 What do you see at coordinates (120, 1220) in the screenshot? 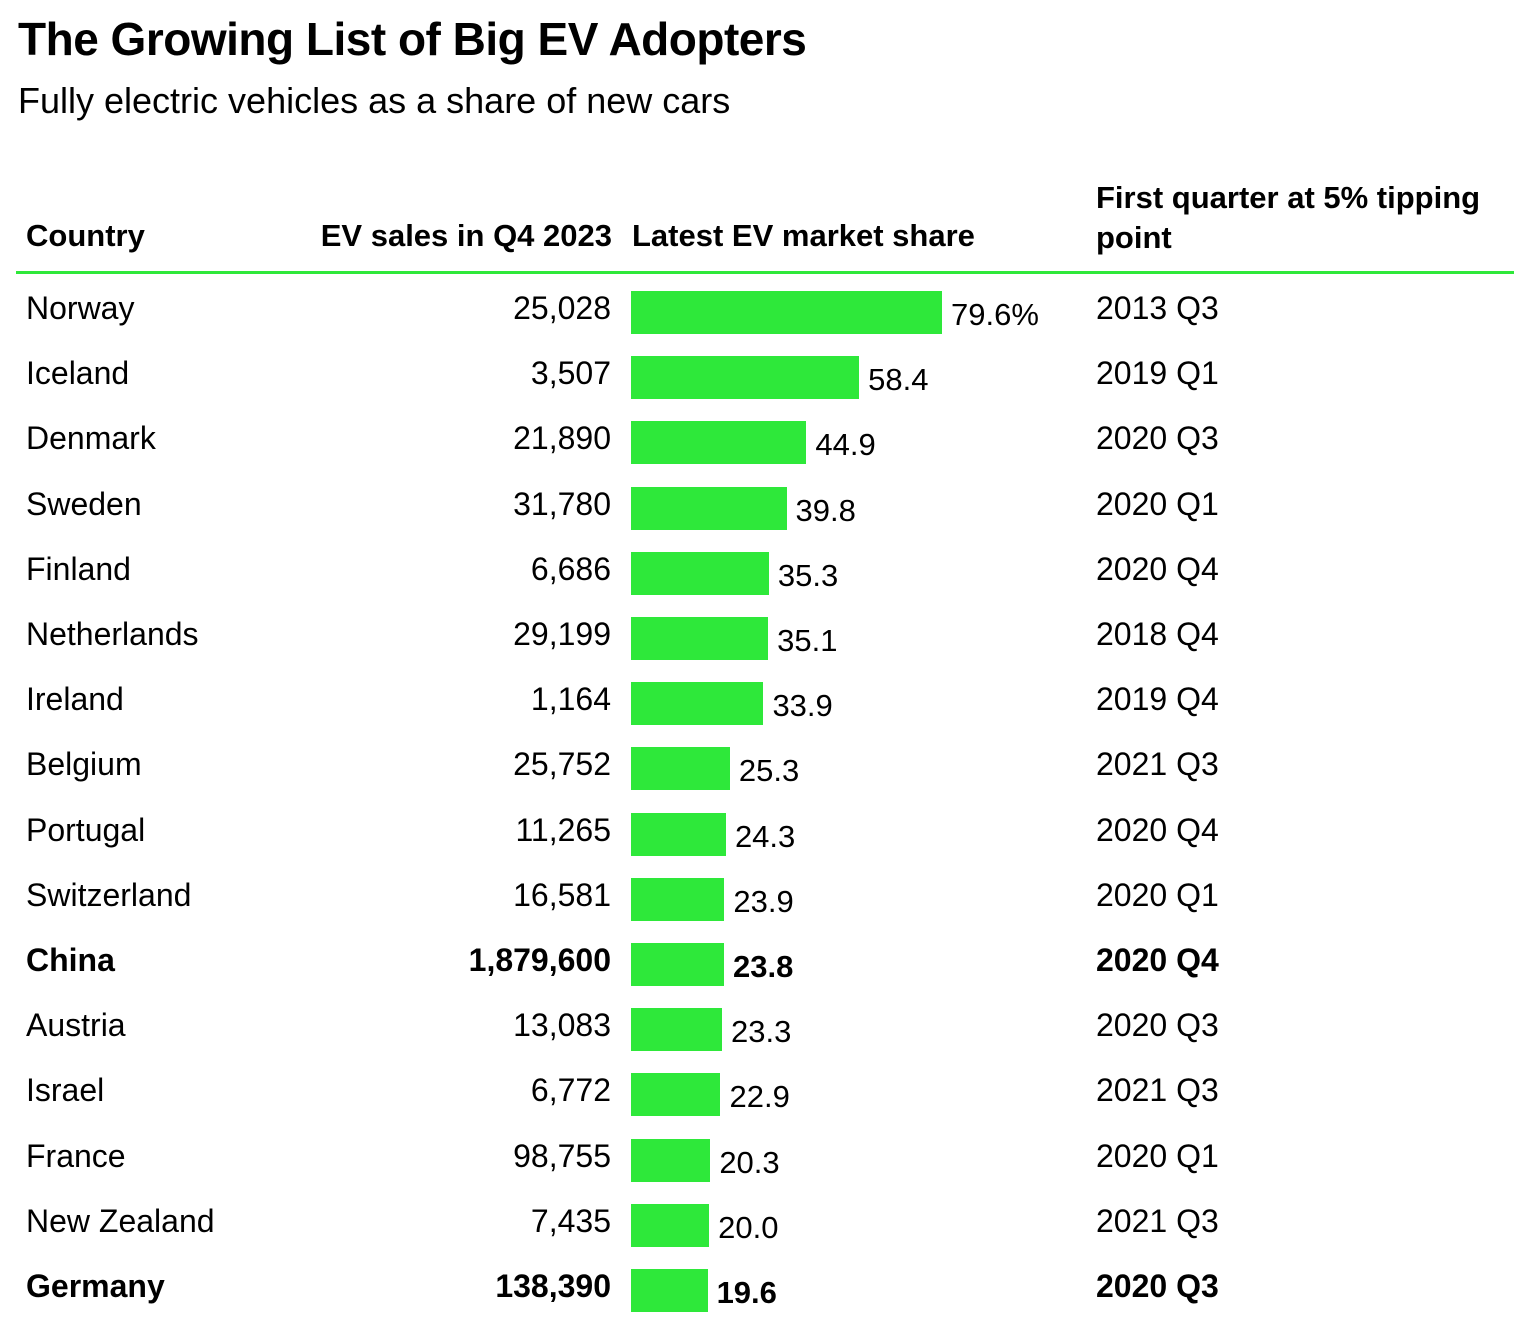
I see `country-cell: New Zealand` at bounding box center [120, 1220].